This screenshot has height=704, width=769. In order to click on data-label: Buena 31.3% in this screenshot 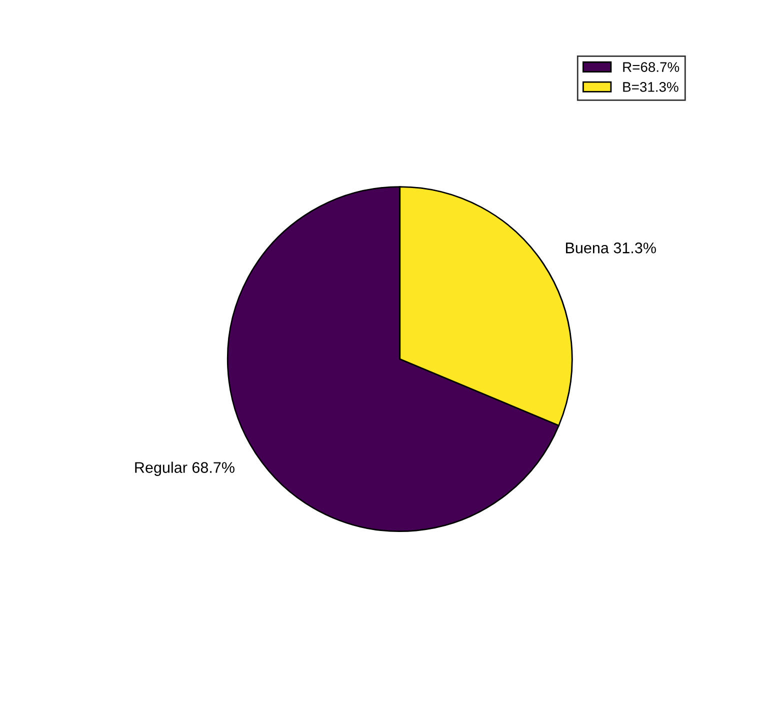, I will do `click(611, 248)`.